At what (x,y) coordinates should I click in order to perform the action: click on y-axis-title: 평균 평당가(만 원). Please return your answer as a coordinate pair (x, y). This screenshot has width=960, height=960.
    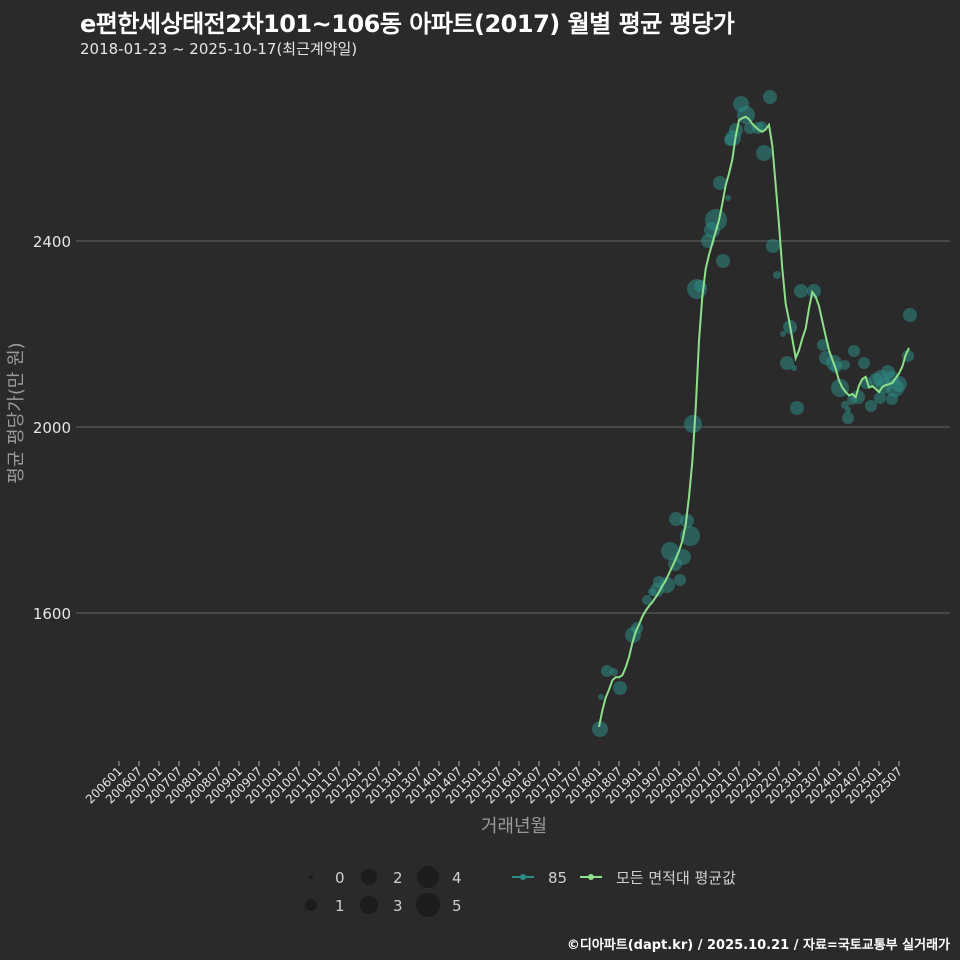
    Looking at the image, I should click on (16, 412).